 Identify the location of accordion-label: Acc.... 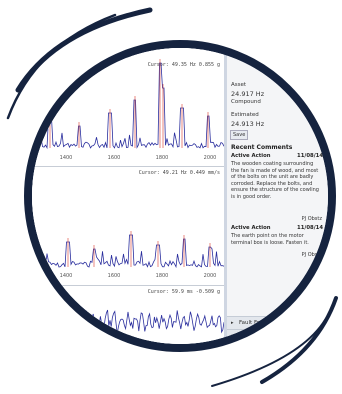
(246, 336).